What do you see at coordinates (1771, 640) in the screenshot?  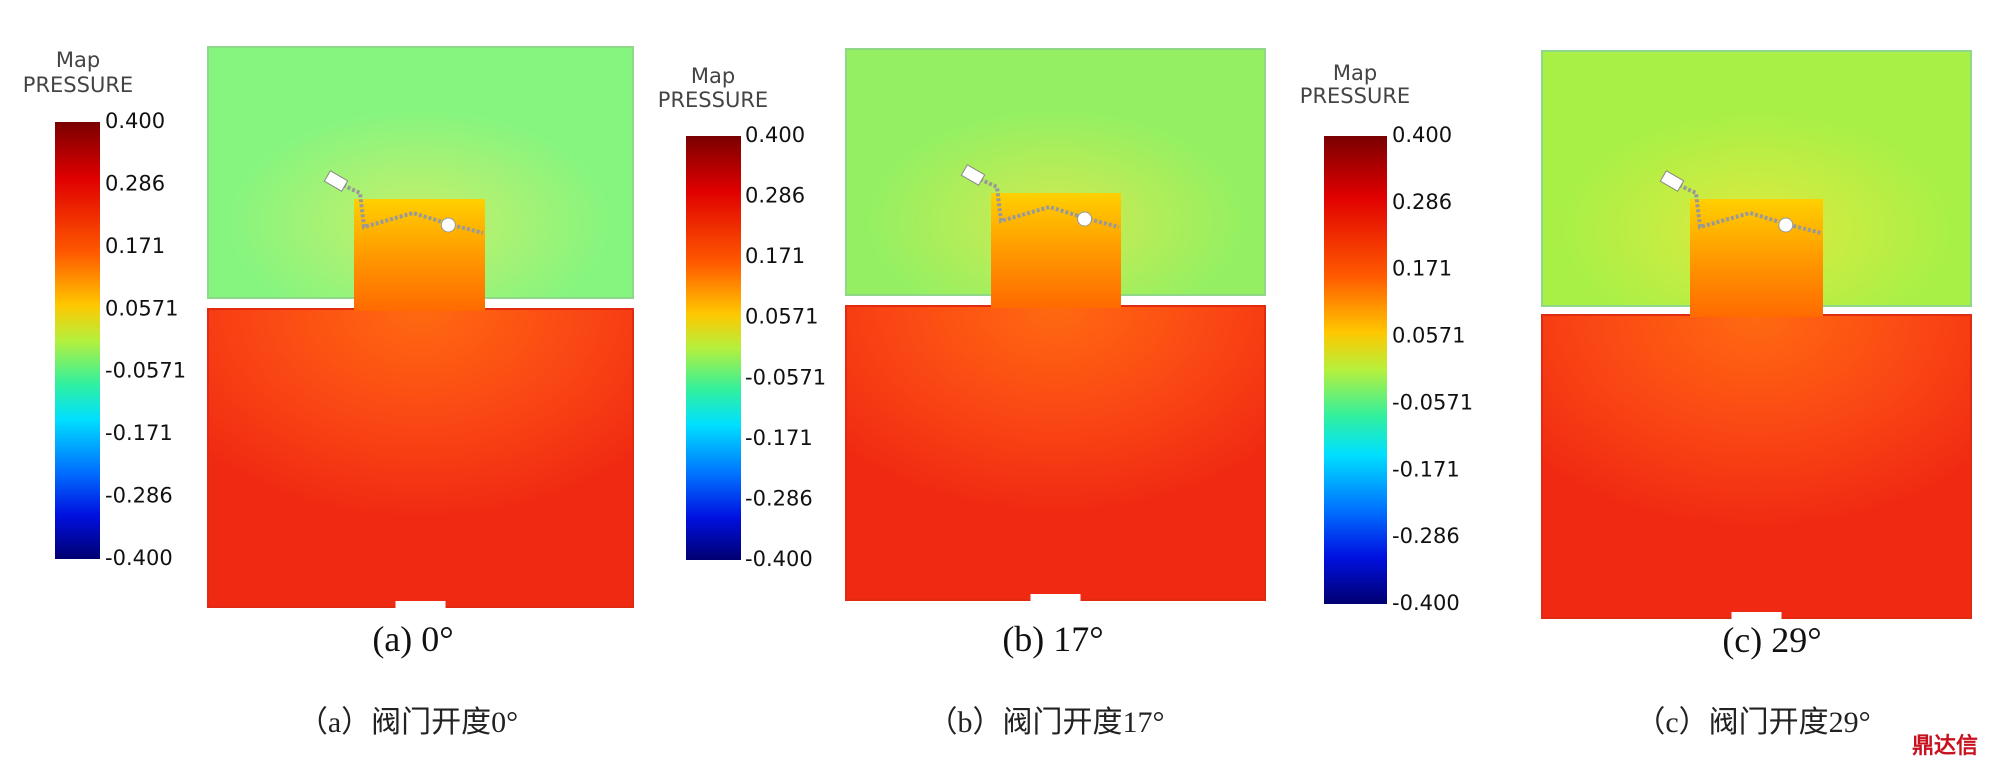 I see `panel-label: (c) 29°` at bounding box center [1771, 640].